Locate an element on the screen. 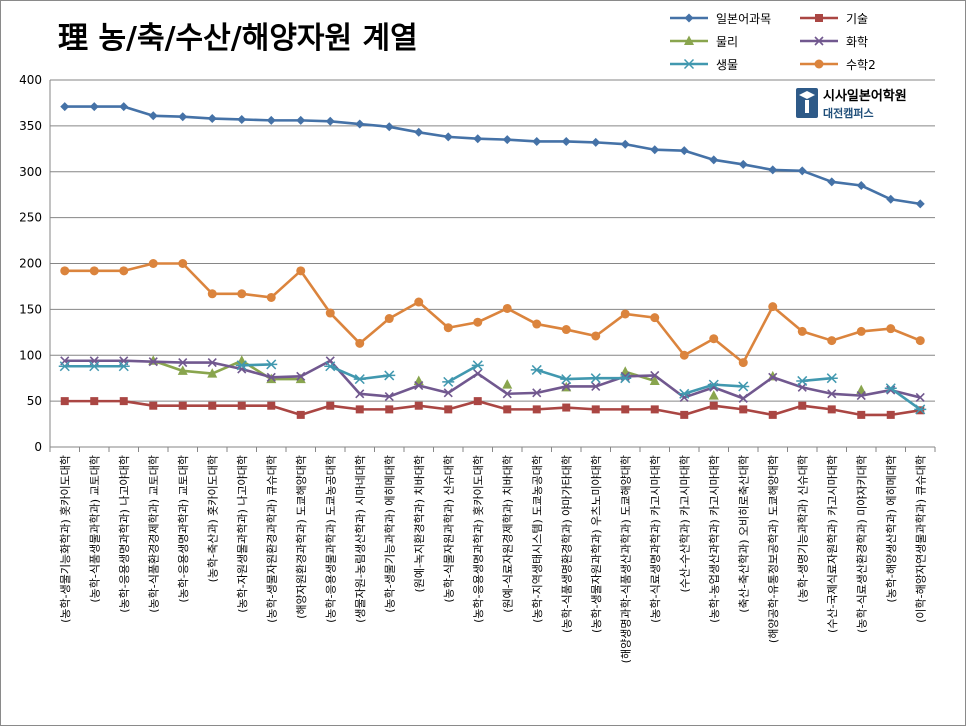 The width and height of the screenshot is (966, 726). x-tick-label: (농학-농업생산과학과) 카고시마대학 is located at coordinates (714, 539).